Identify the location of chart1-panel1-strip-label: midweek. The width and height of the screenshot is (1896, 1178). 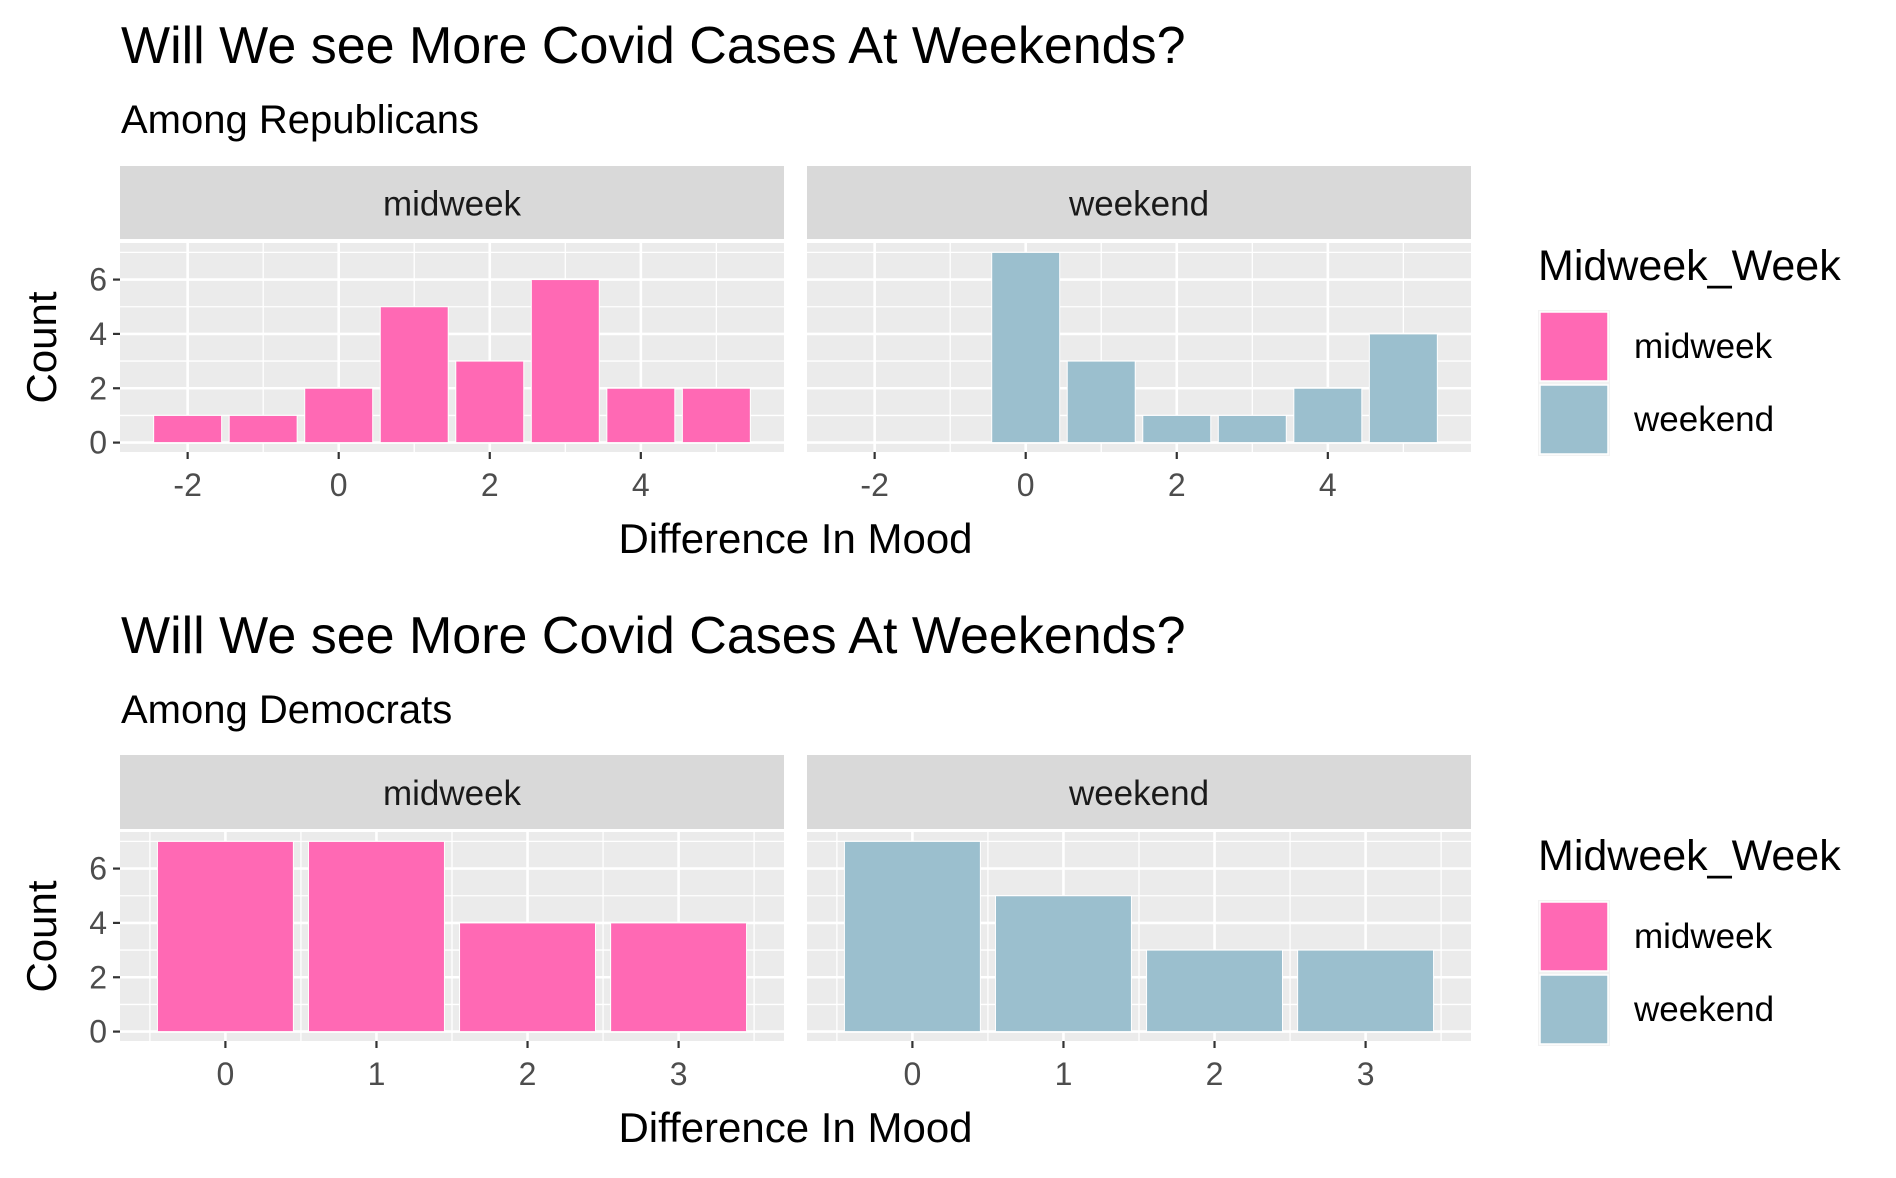
(452, 204).